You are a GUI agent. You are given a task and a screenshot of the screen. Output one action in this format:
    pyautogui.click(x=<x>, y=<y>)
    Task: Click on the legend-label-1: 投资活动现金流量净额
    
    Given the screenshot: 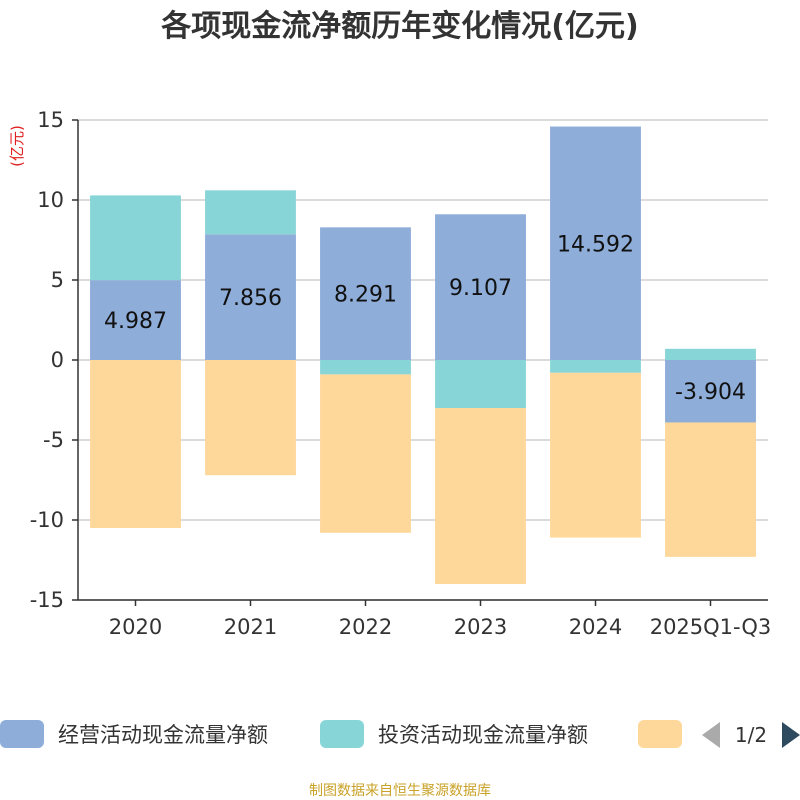 What is the action you would take?
    pyautogui.click(x=483, y=735)
    